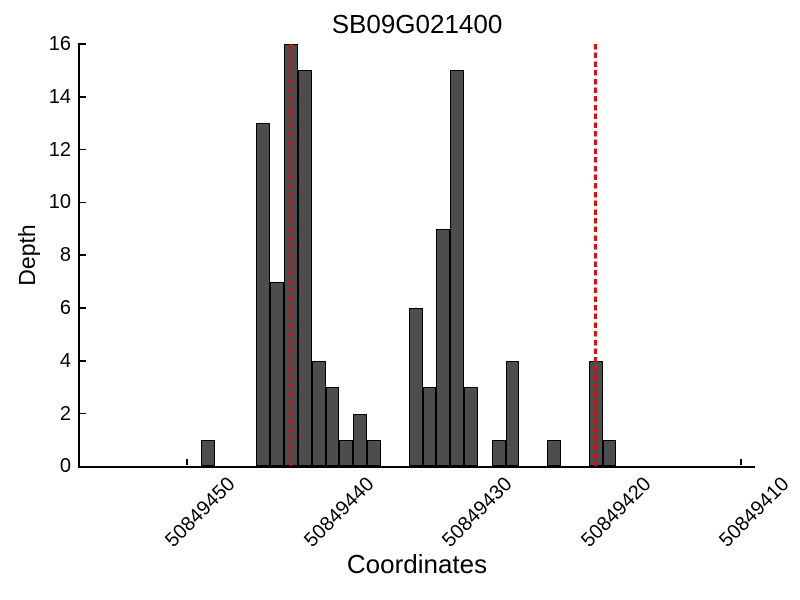 Image resolution: width=800 pixels, height=600 pixels. What do you see at coordinates (65, 360) in the screenshot?
I see `y-tick-label: 4` at bounding box center [65, 360].